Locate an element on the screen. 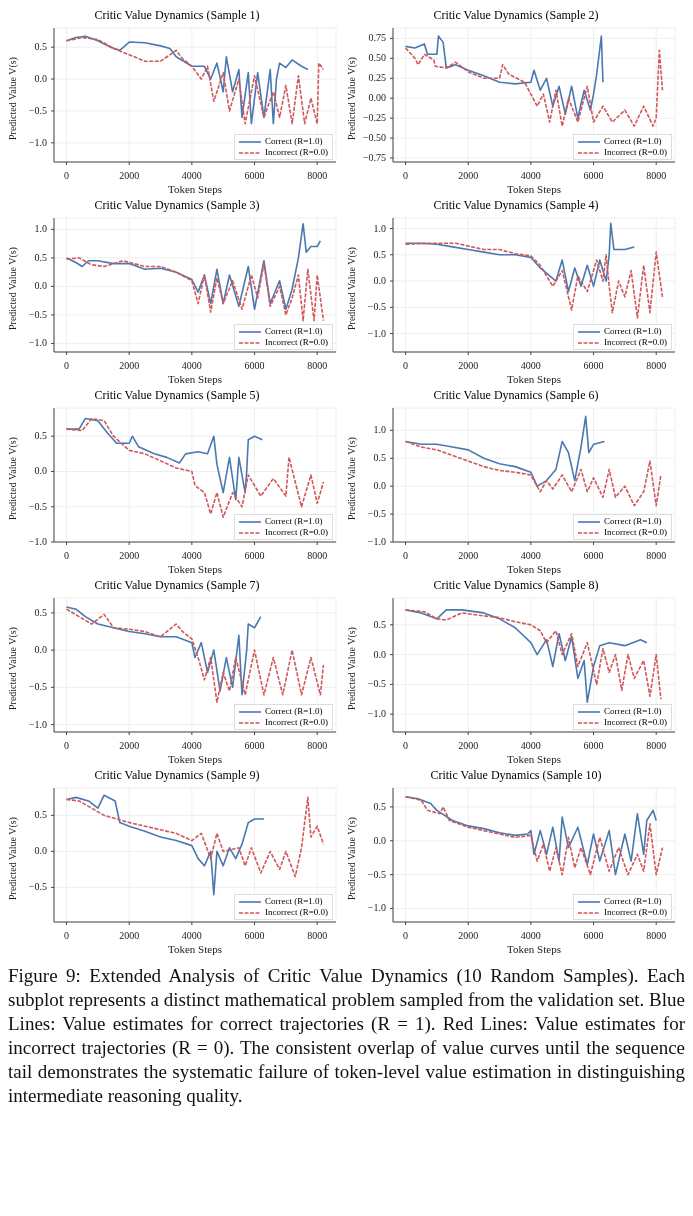  chart-title: Critic Value Dynamics (Sample 5) is located at coordinates (177, 396).